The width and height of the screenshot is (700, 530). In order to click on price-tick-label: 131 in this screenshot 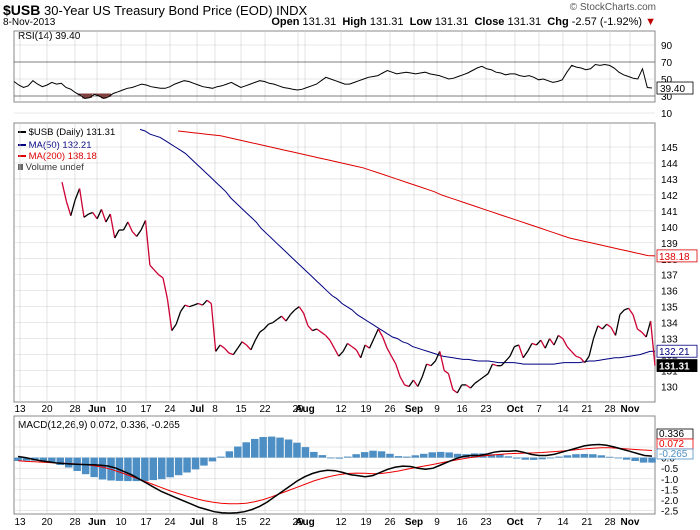, I will do `click(669, 372)`.